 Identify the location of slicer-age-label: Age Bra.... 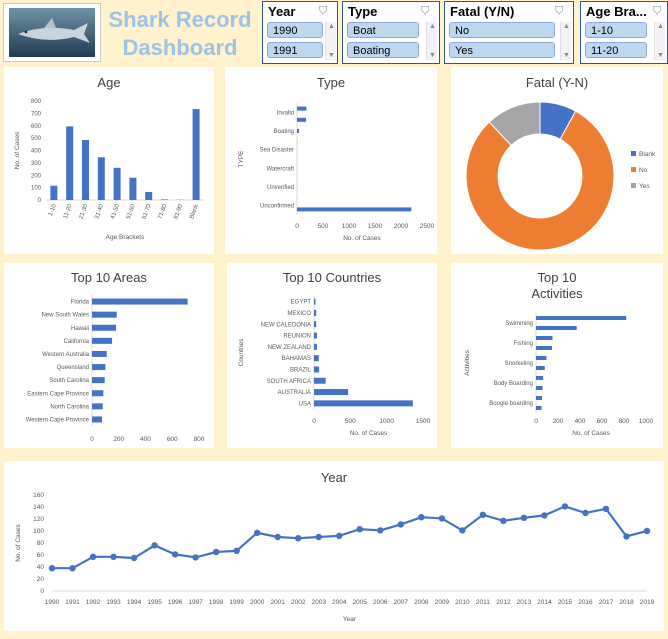
(616, 11).